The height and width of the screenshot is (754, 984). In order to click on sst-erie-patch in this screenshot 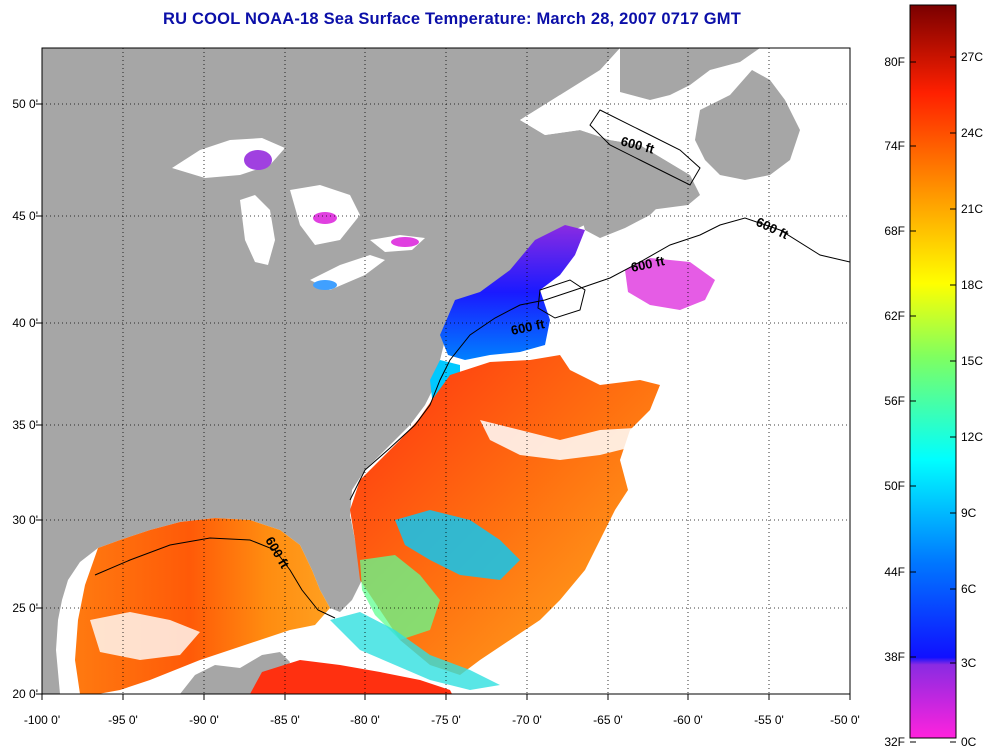, I will do `click(325, 285)`.